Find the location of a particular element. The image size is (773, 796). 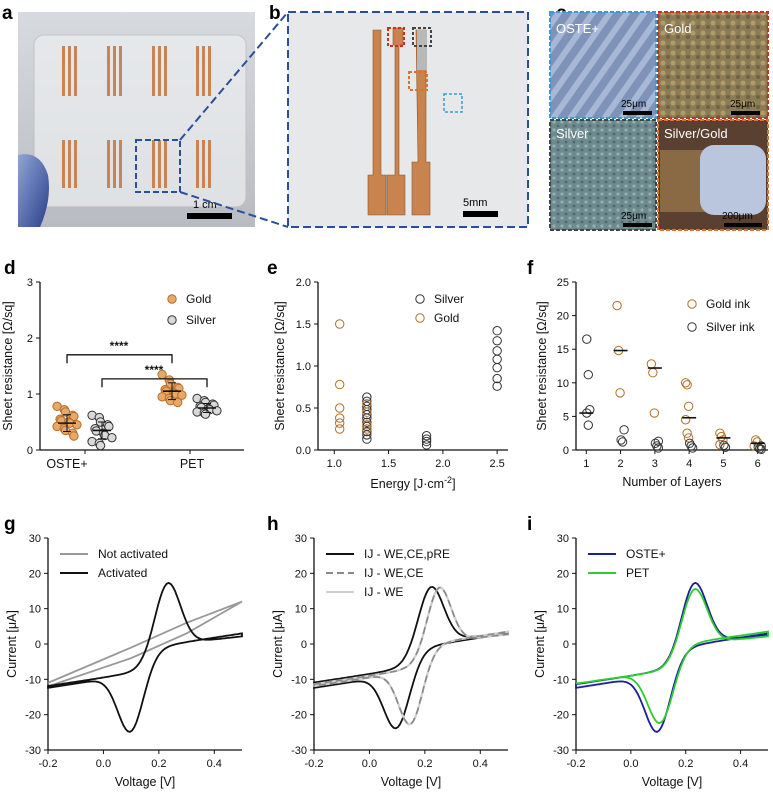

h-legend-label: IJ - WE is located at coordinates (383, 592).